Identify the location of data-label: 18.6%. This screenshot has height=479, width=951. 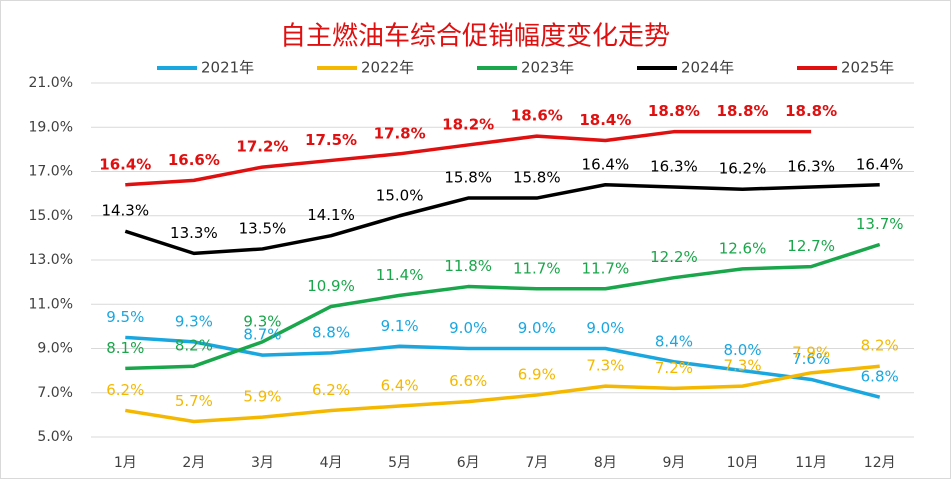
(537, 116).